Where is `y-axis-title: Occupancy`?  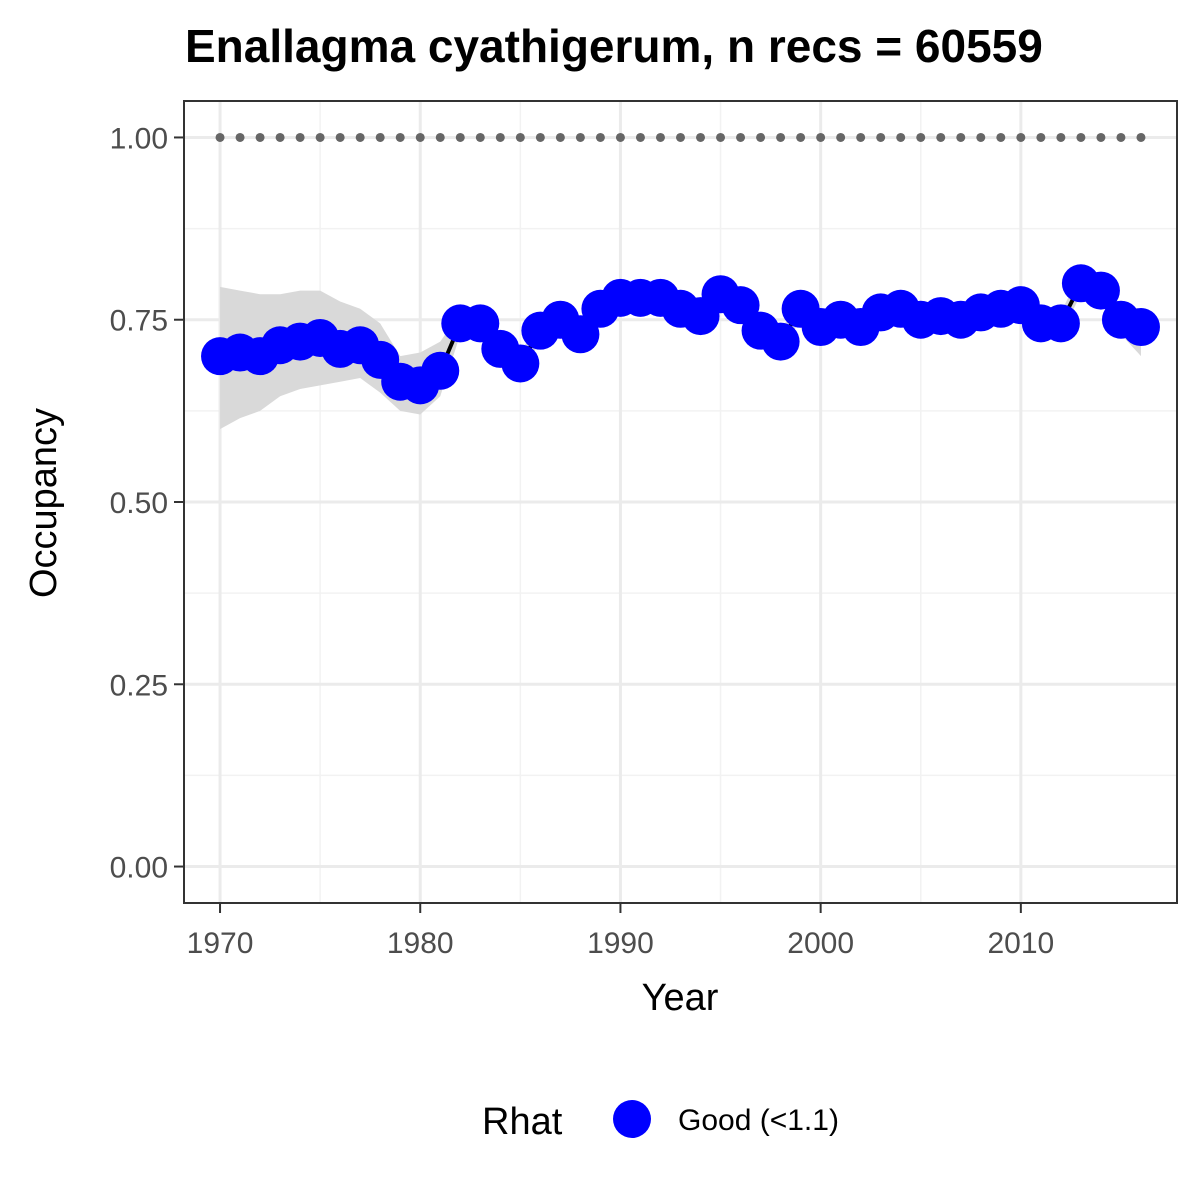
y-axis-title: Occupancy is located at coordinates (44, 503).